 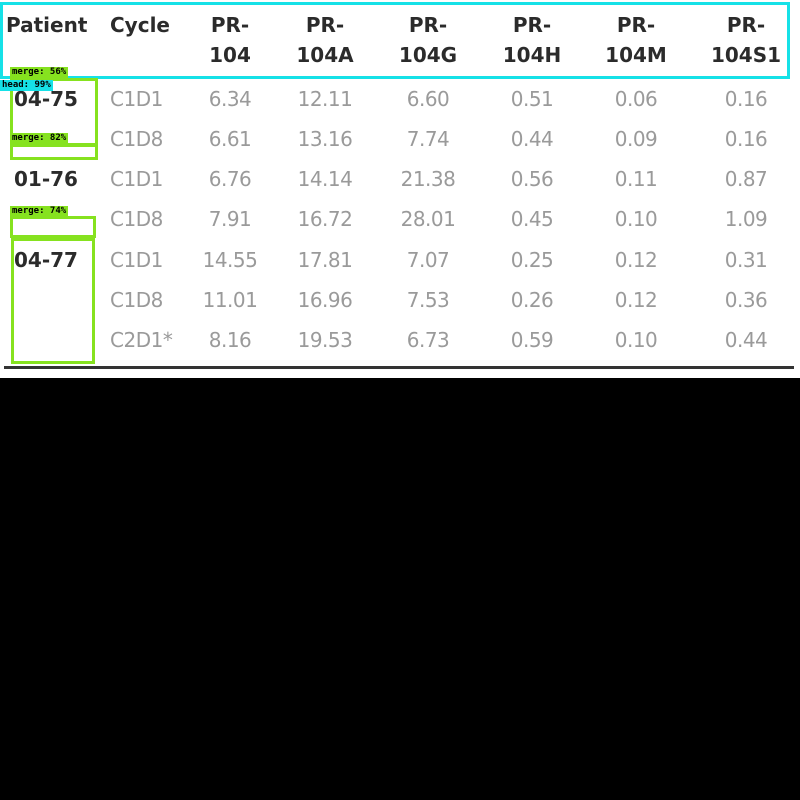 What do you see at coordinates (428, 25) in the screenshot?
I see `header-pr104g-line1: PR-` at bounding box center [428, 25].